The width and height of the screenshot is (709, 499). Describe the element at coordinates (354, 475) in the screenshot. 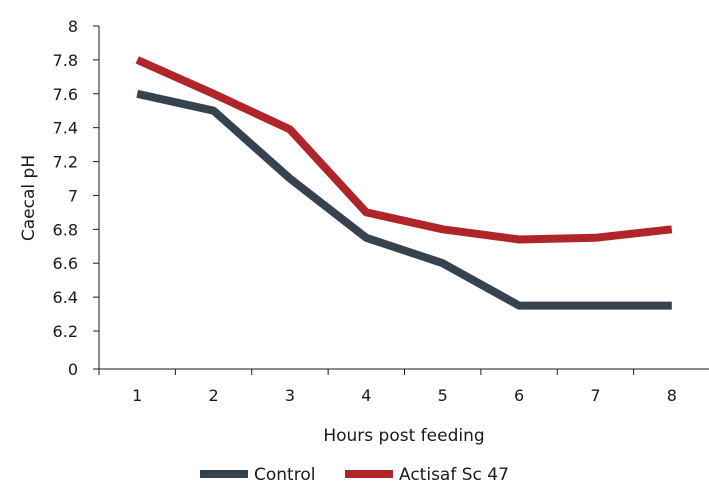

I see `legend: Control Actisaf Sc 47` at that location.